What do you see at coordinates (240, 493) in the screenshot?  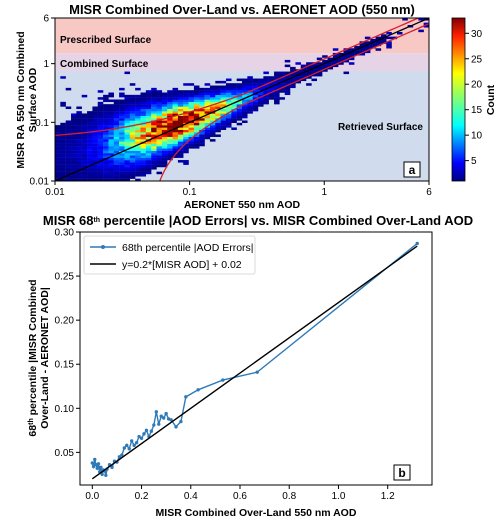 I see `panel-b-x-ticks: 0.0 0.2 0.4 0.6 0.8 1.0 1.2` at bounding box center [240, 493].